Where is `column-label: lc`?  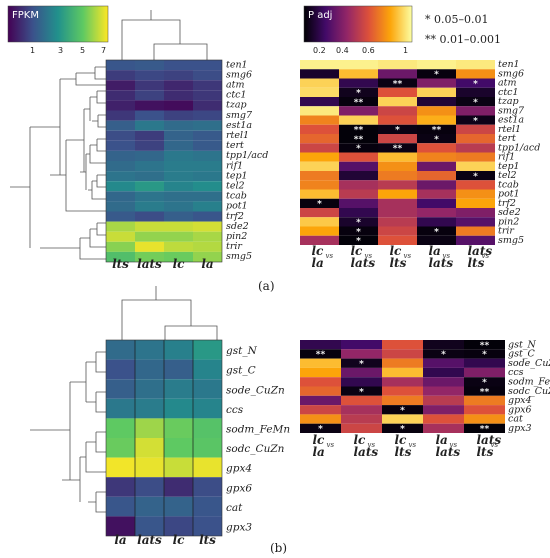 column-label: lc is located at coordinates (179, 540).